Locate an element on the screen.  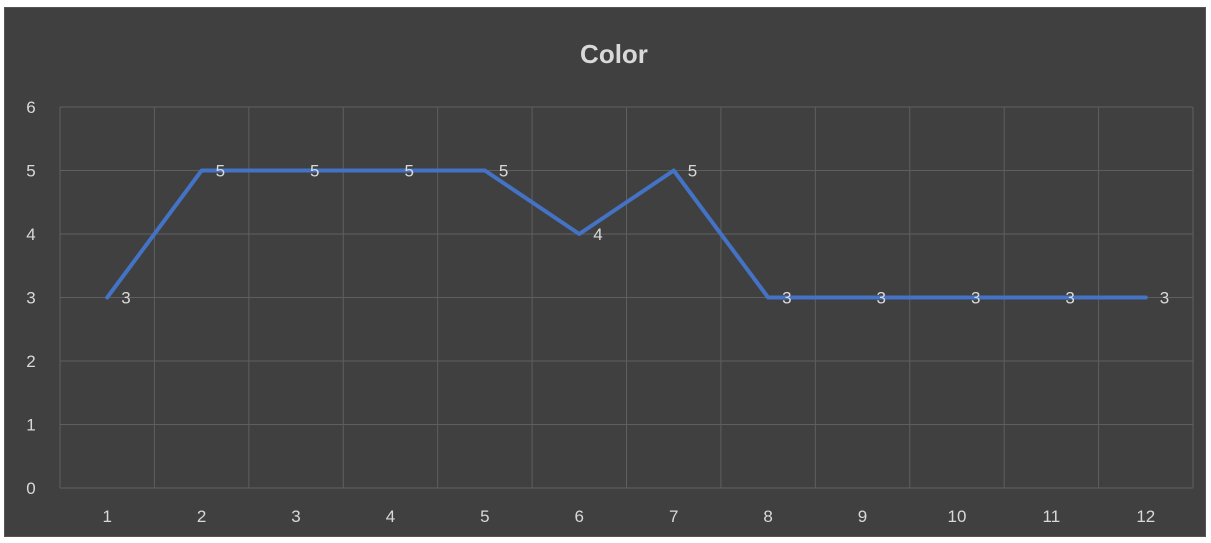
x-tick-label: 4 is located at coordinates (390, 516).